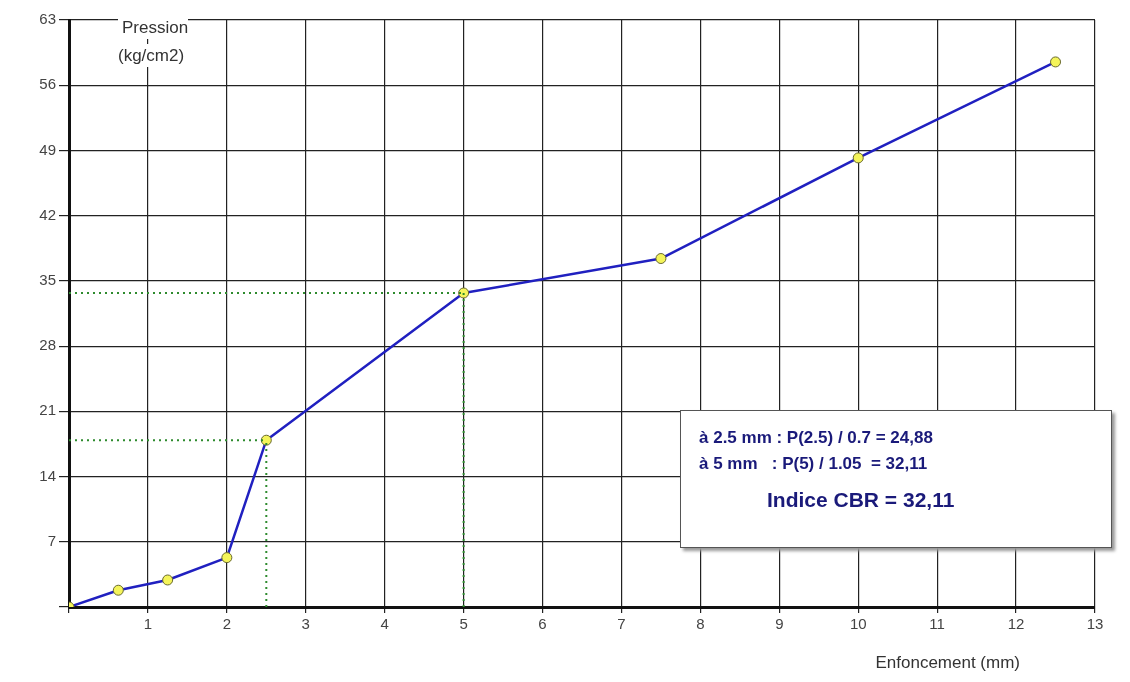 The width and height of the screenshot is (1130, 682). I want to click on y-tick-label: 49, so click(47, 149).